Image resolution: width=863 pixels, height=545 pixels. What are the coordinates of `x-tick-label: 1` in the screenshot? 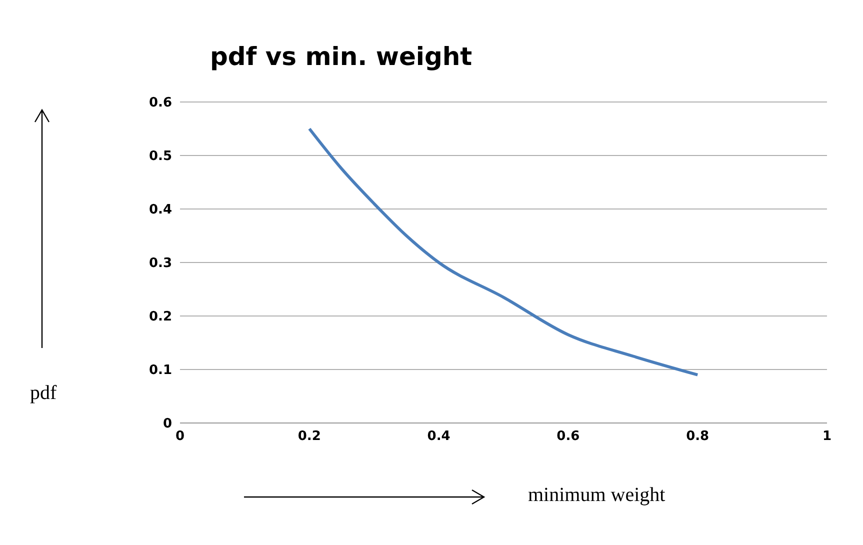 It's located at (827, 436).